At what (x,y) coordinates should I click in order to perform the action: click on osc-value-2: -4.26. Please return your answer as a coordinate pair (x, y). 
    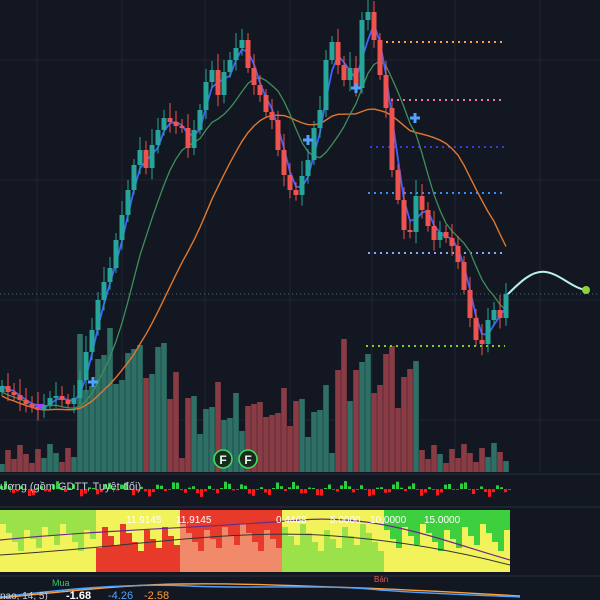
    Looking at the image, I should click on (120, 595).